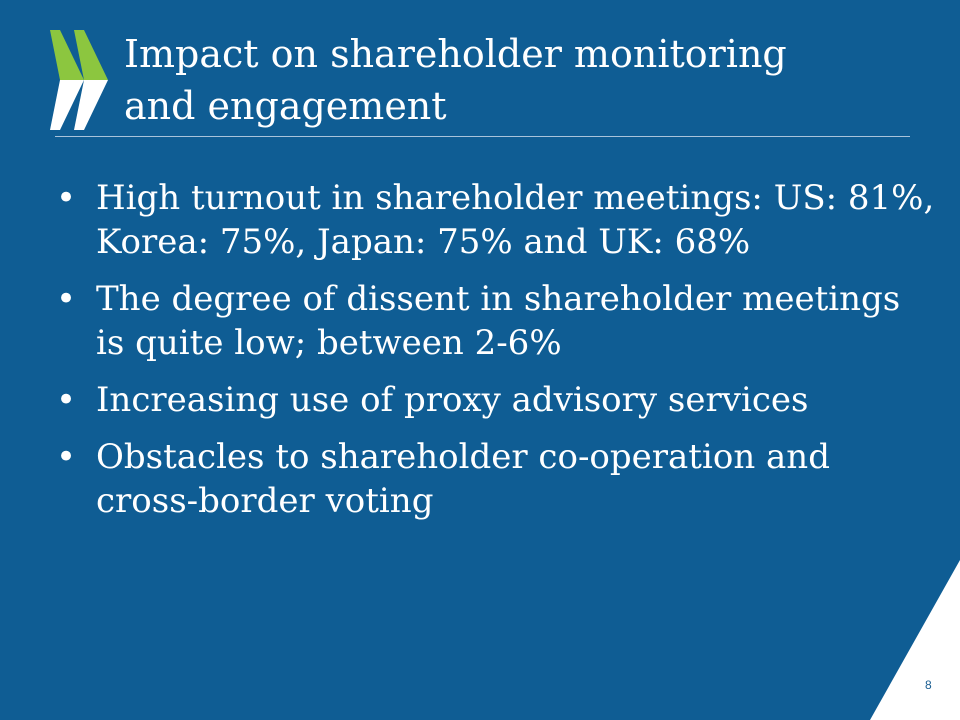  Describe the element at coordinates (915, 640) in the screenshot. I see `corner-triangle-decoration` at that location.